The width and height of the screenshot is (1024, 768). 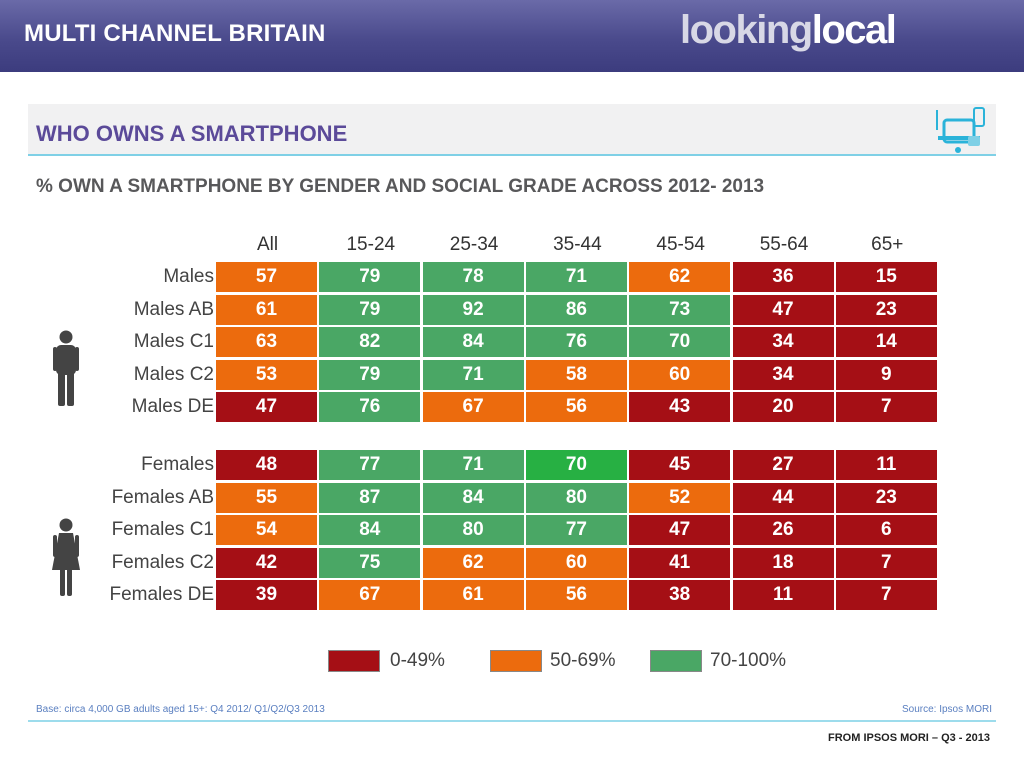 I want to click on legend-label: 0-49%, so click(x=417, y=660).